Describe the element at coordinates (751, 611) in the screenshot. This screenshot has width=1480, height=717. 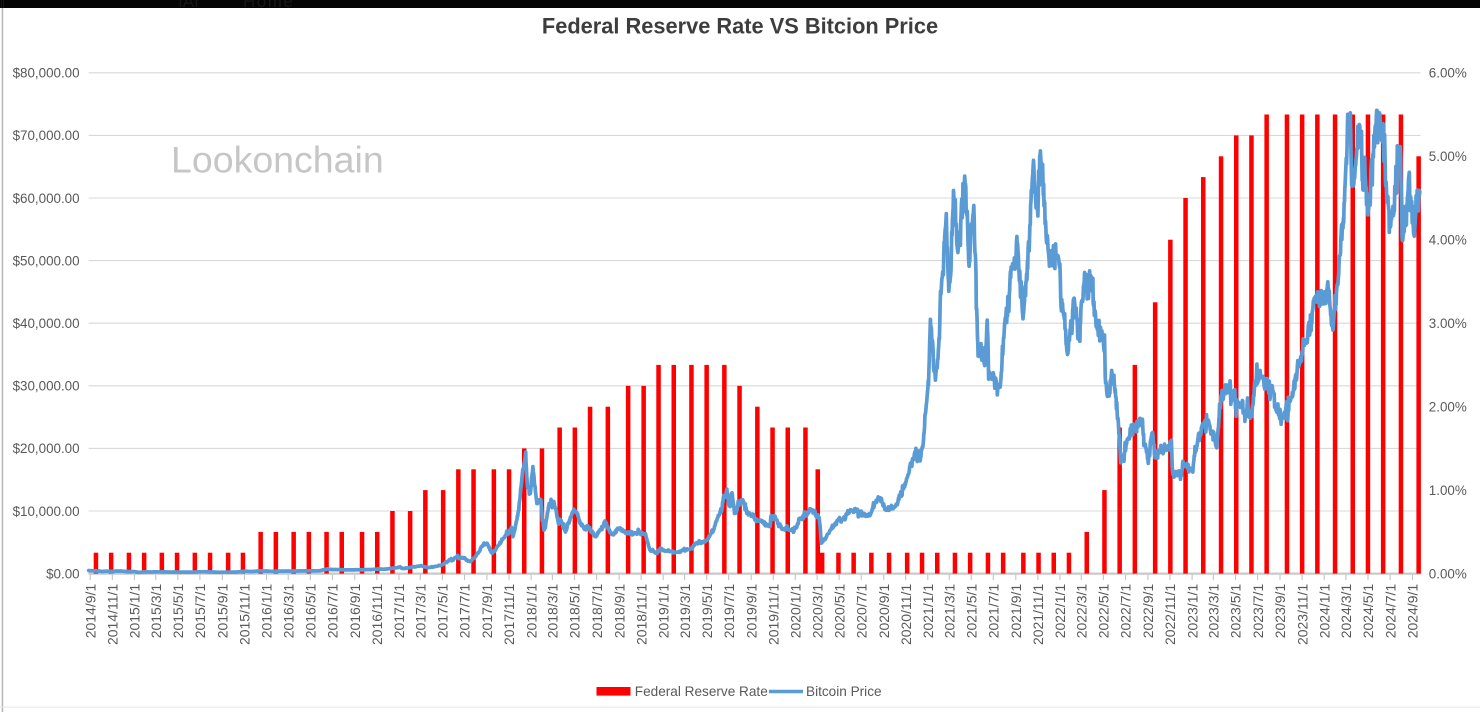
I see `svg-text: 2019/9/1` at that location.